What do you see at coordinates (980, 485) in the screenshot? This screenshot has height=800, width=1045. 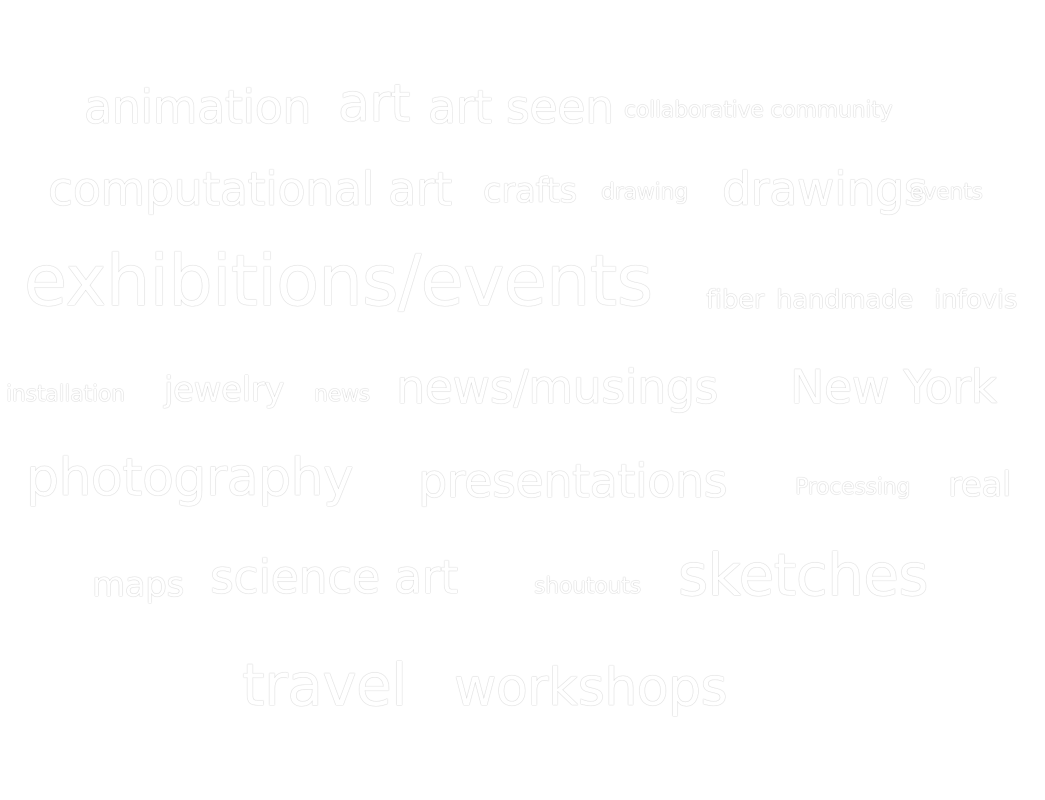 I see `tag-real: real` at bounding box center [980, 485].